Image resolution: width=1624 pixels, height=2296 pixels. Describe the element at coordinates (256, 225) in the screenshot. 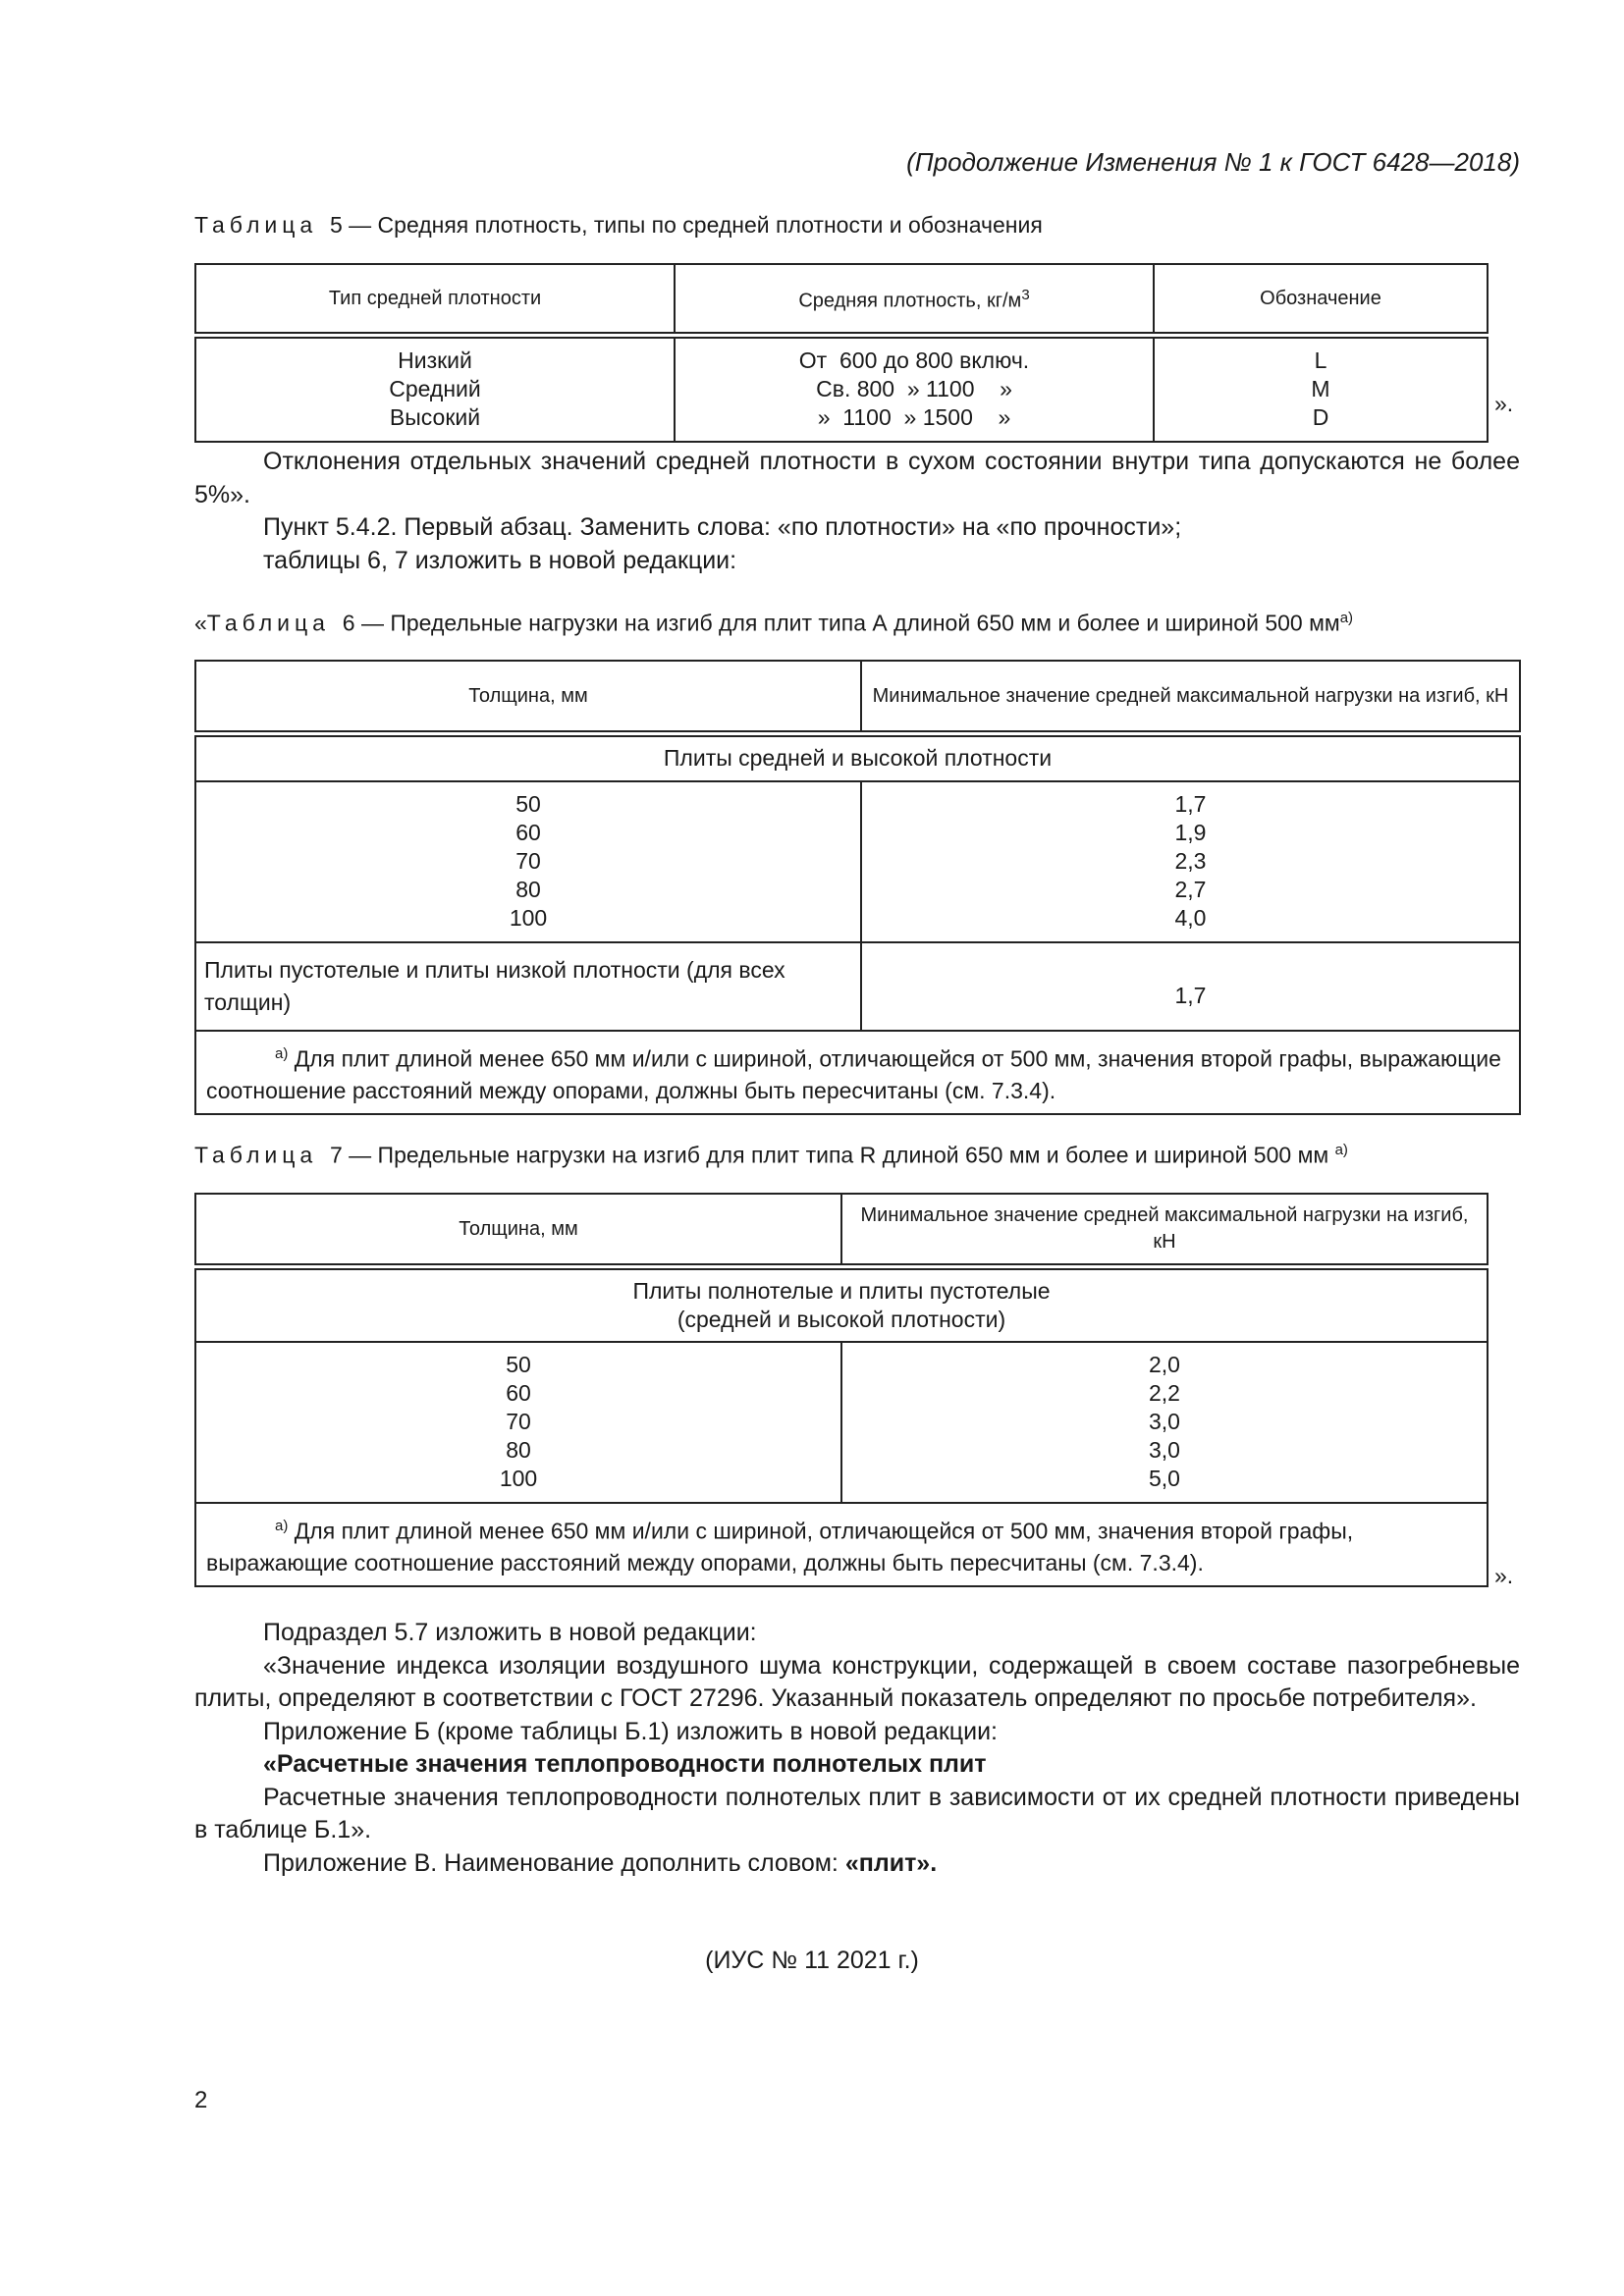

I see `caption-word: Таблица` at that location.